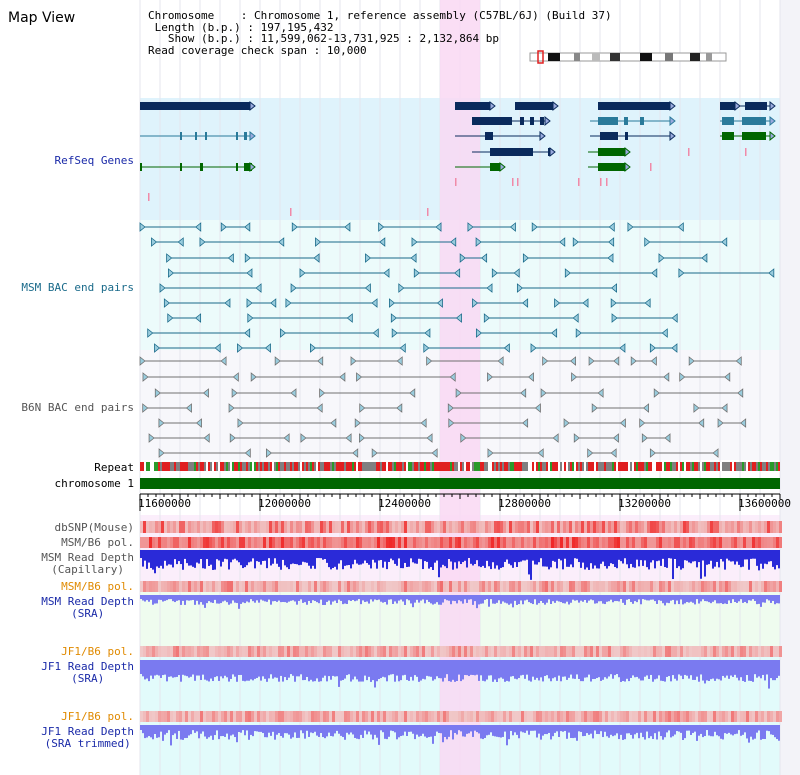 This screenshot has width=800, height=775. I want to click on refseq-genes-label: RefSeq Genes, so click(94, 160).